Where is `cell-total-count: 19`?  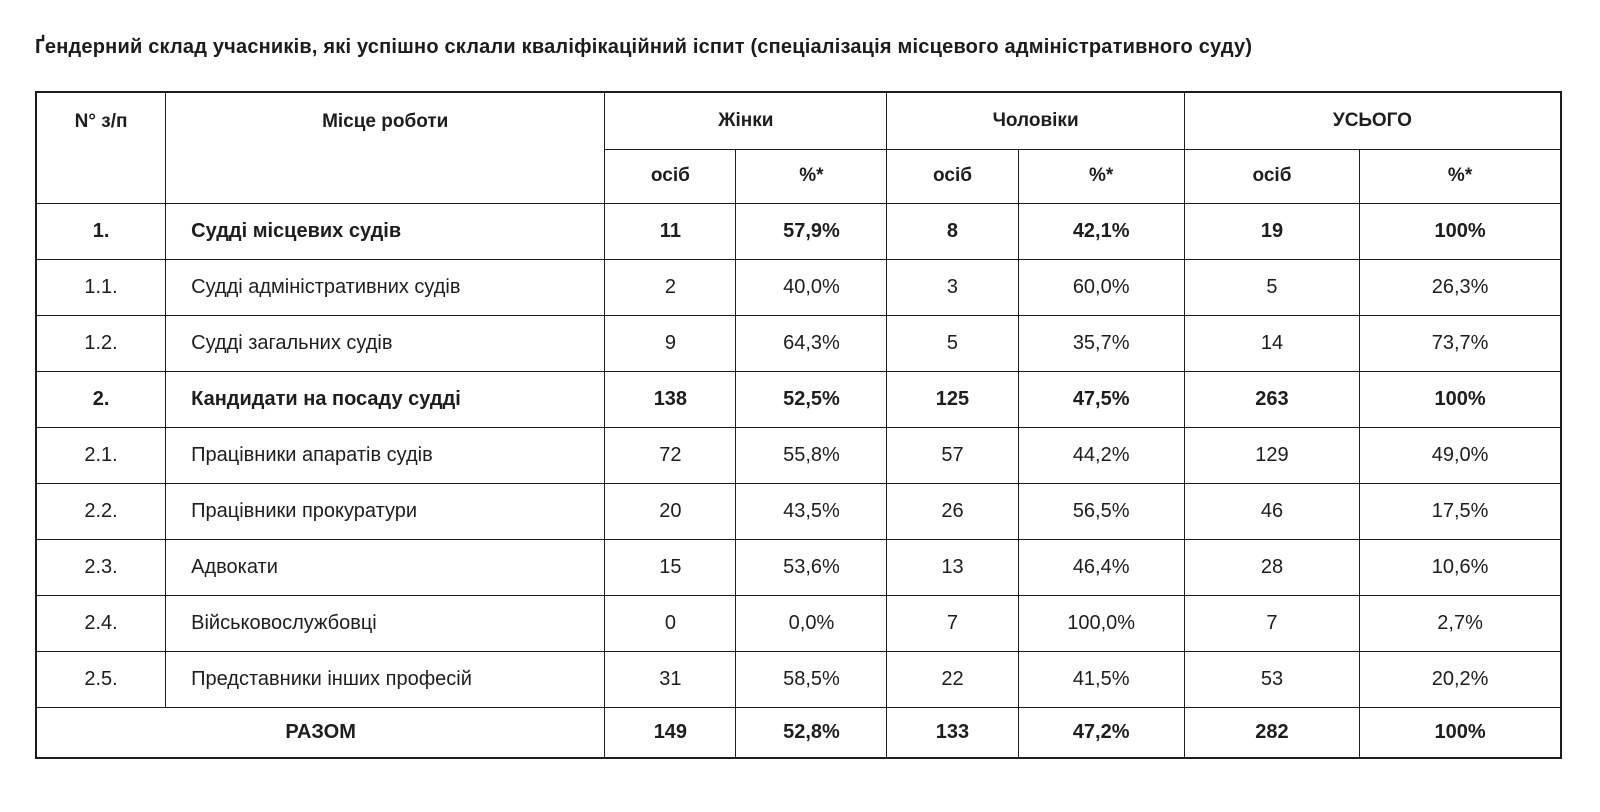 cell-total-count: 19 is located at coordinates (1272, 231).